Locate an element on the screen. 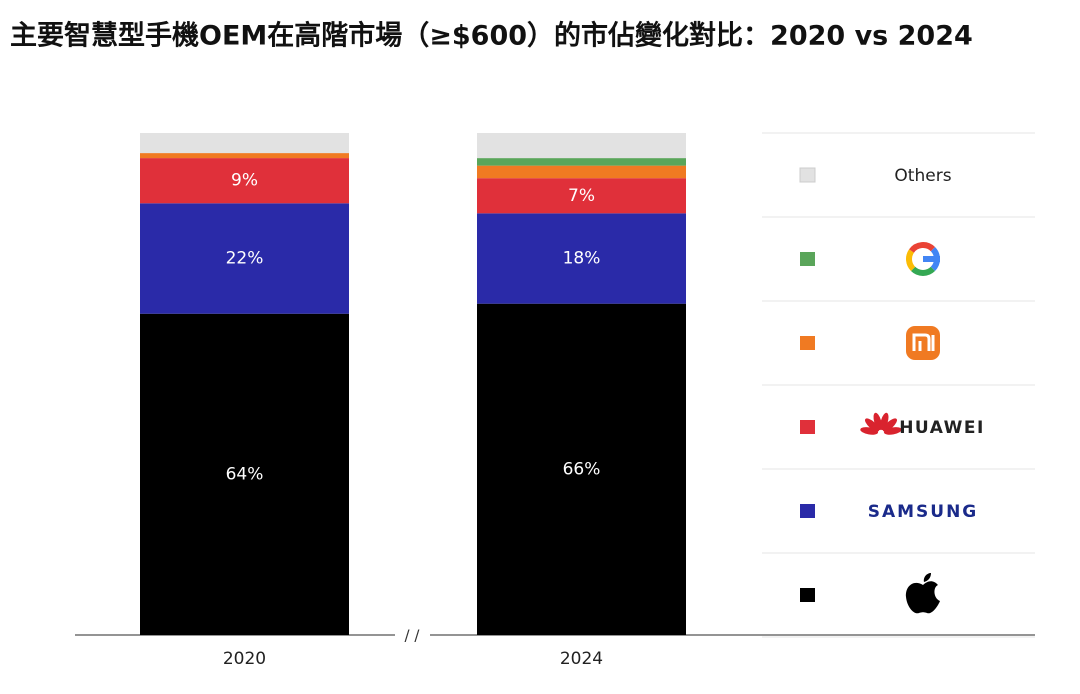  data-label: 22% is located at coordinates (245, 259).